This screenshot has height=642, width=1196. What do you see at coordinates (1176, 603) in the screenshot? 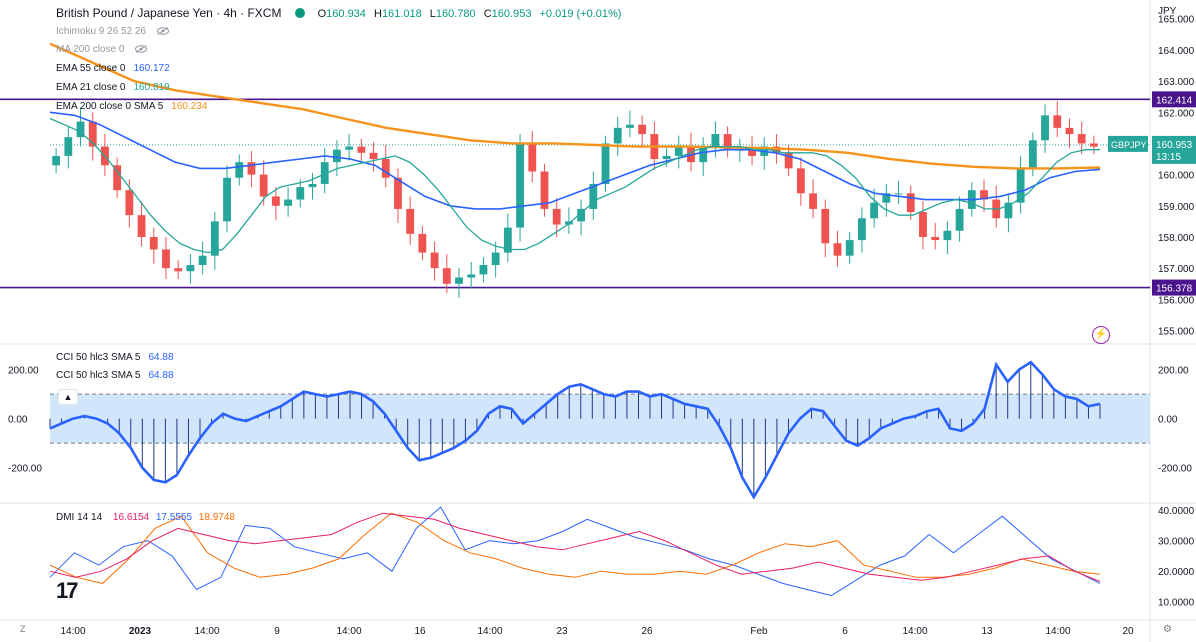
I see `dmi-tick-label: 10.0000` at bounding box center [1176, 603].